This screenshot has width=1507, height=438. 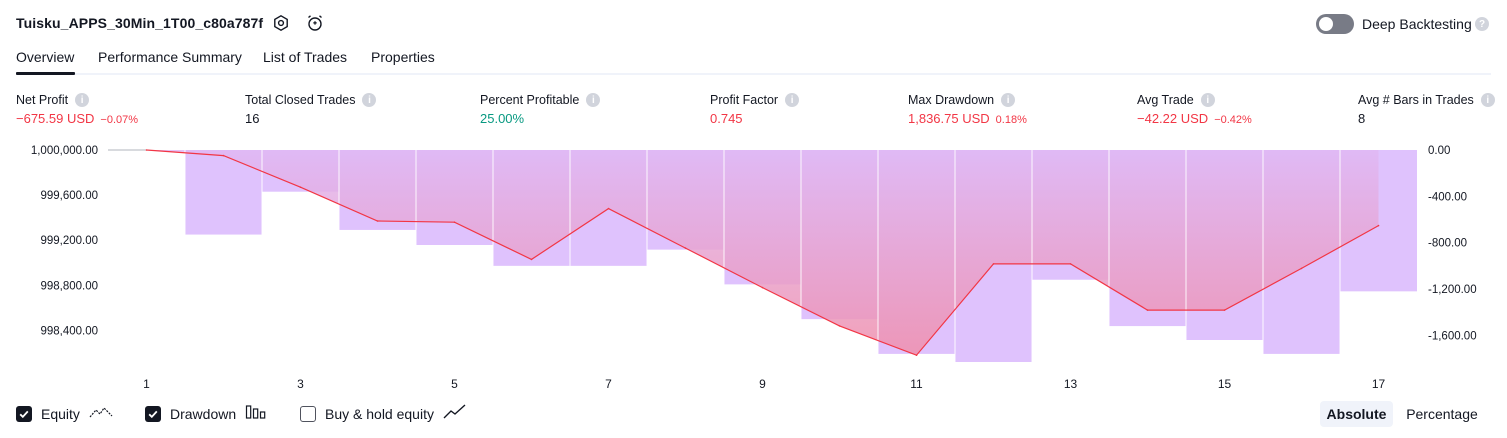 What do you see at coordinates (967, 109) in the screenshot?
I see `stat-max-drawdown: Max Drawdown i 1,836.75 USD 0.18%` at bounding box center [967, 109].